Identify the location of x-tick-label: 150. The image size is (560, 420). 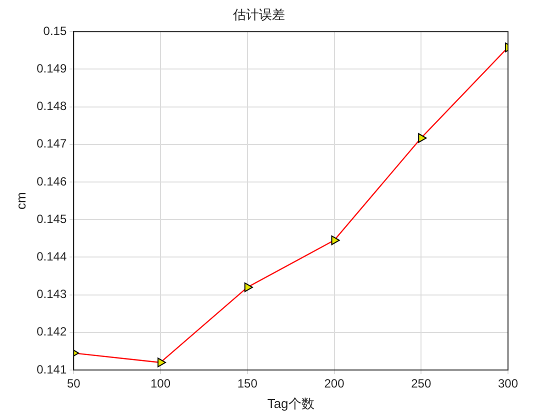
(247, 383).